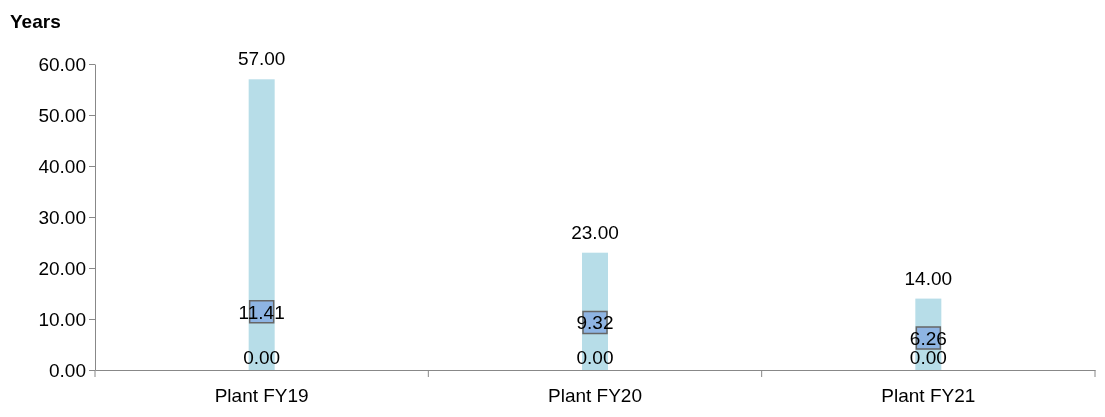 This screenshot has width=1105, height=417. What do you see at coordinates (595, 232) in the screenshot?
I see `data-label: 23.00` at bounding box center [595, 232].